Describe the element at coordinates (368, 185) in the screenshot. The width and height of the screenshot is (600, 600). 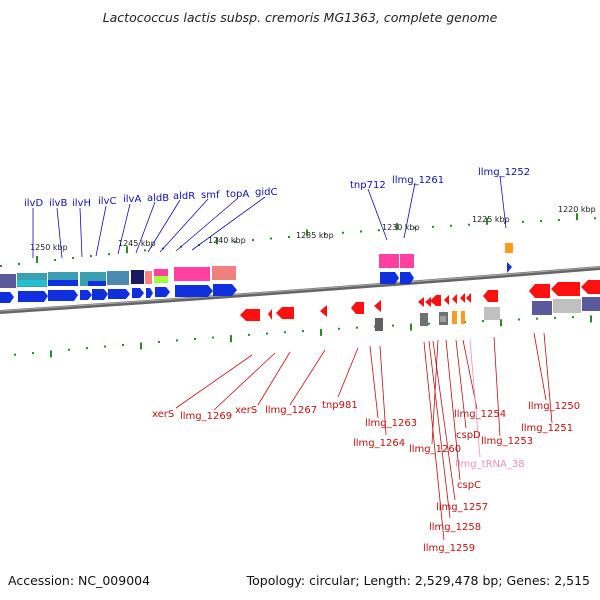
I see `gene-label-tnp712: tnp712` at that location.